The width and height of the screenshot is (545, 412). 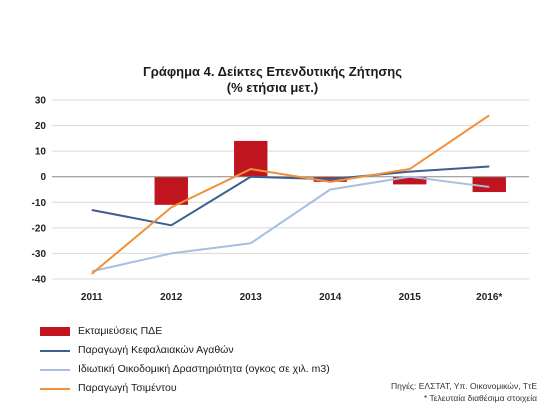 What do you see at coordinates (272, 87) in the screenshot?
I see `chart-title-line2: (% ετήσια μετ.)` at bounding box center [272, 87].